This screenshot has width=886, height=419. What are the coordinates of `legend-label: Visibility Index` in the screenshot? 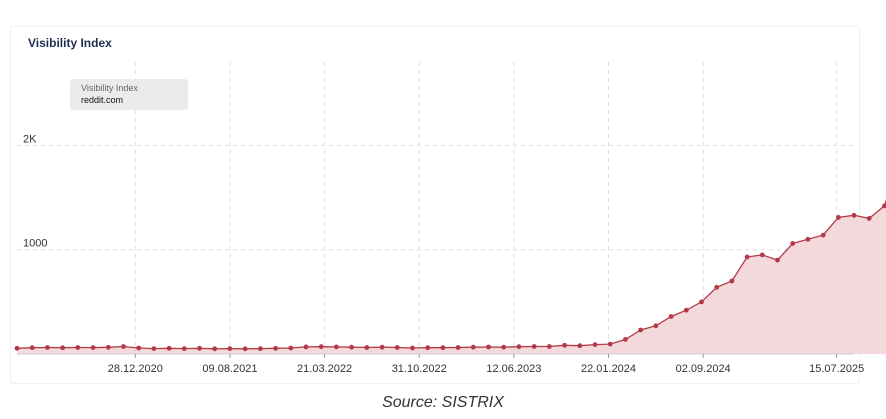 It's located at (109, 88).